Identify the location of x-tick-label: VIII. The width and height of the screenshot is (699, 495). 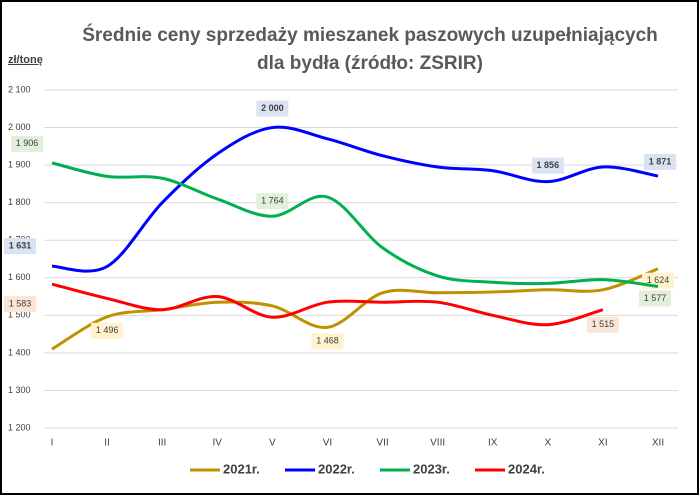
(437, 443).